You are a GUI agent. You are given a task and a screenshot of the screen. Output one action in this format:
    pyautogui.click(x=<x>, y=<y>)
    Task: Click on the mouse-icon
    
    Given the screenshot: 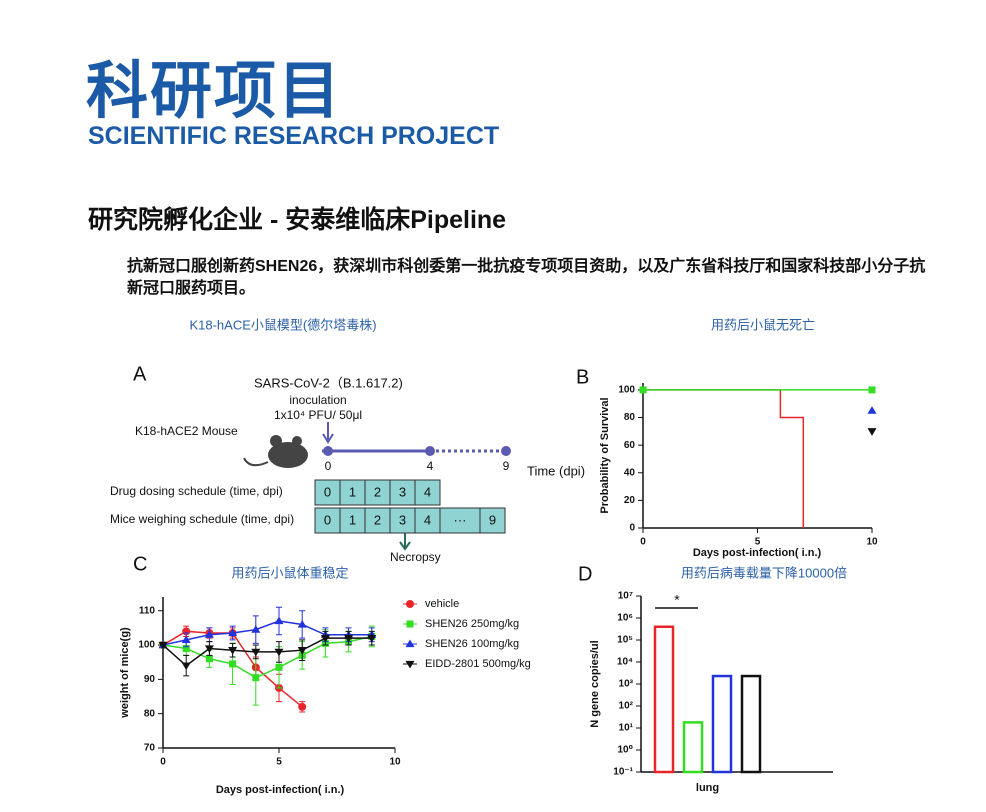 What is the action you would take?
    pyautogui.click(x=275, y=451)
    